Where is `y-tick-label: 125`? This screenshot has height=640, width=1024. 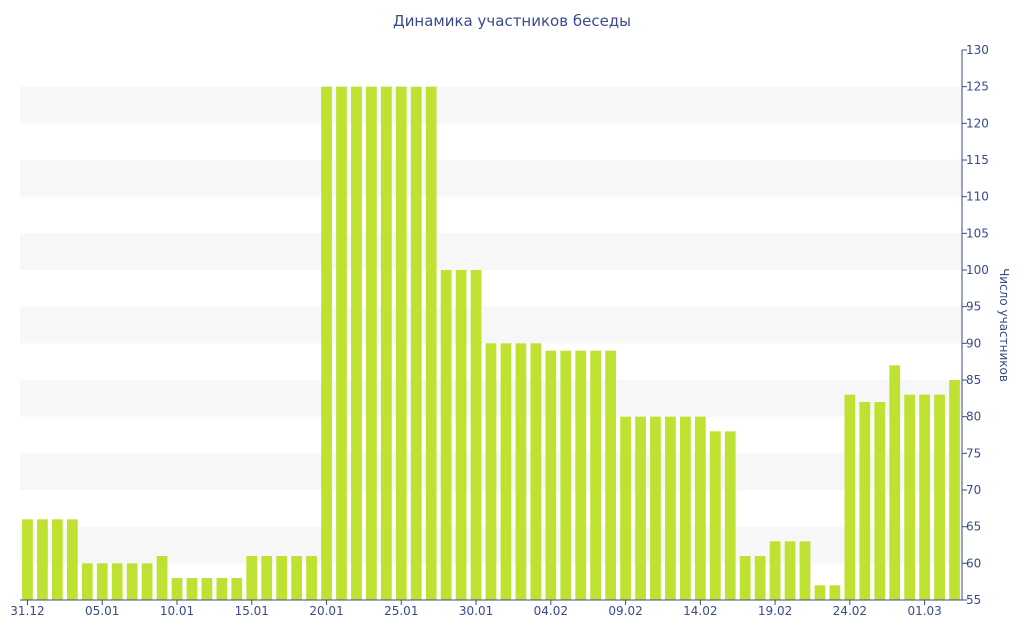
y-tick-label: 125 is located at coordinates (977, 87).